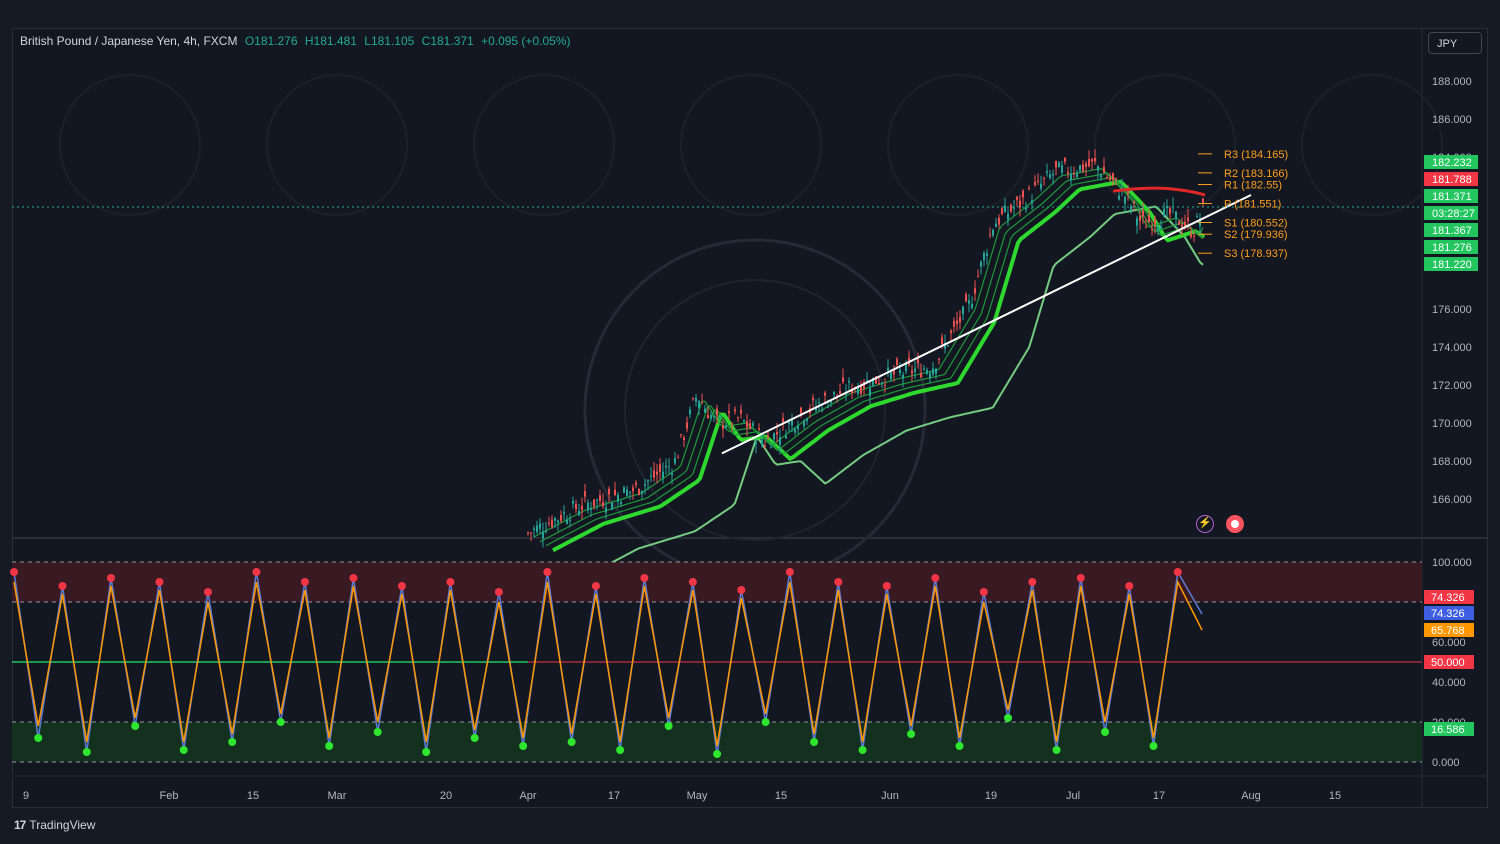 The image size is (1500, 844). Describe the element at coordinates (1251, 796) in the screenshot. I see `time-tick-label: Aug` at that location.